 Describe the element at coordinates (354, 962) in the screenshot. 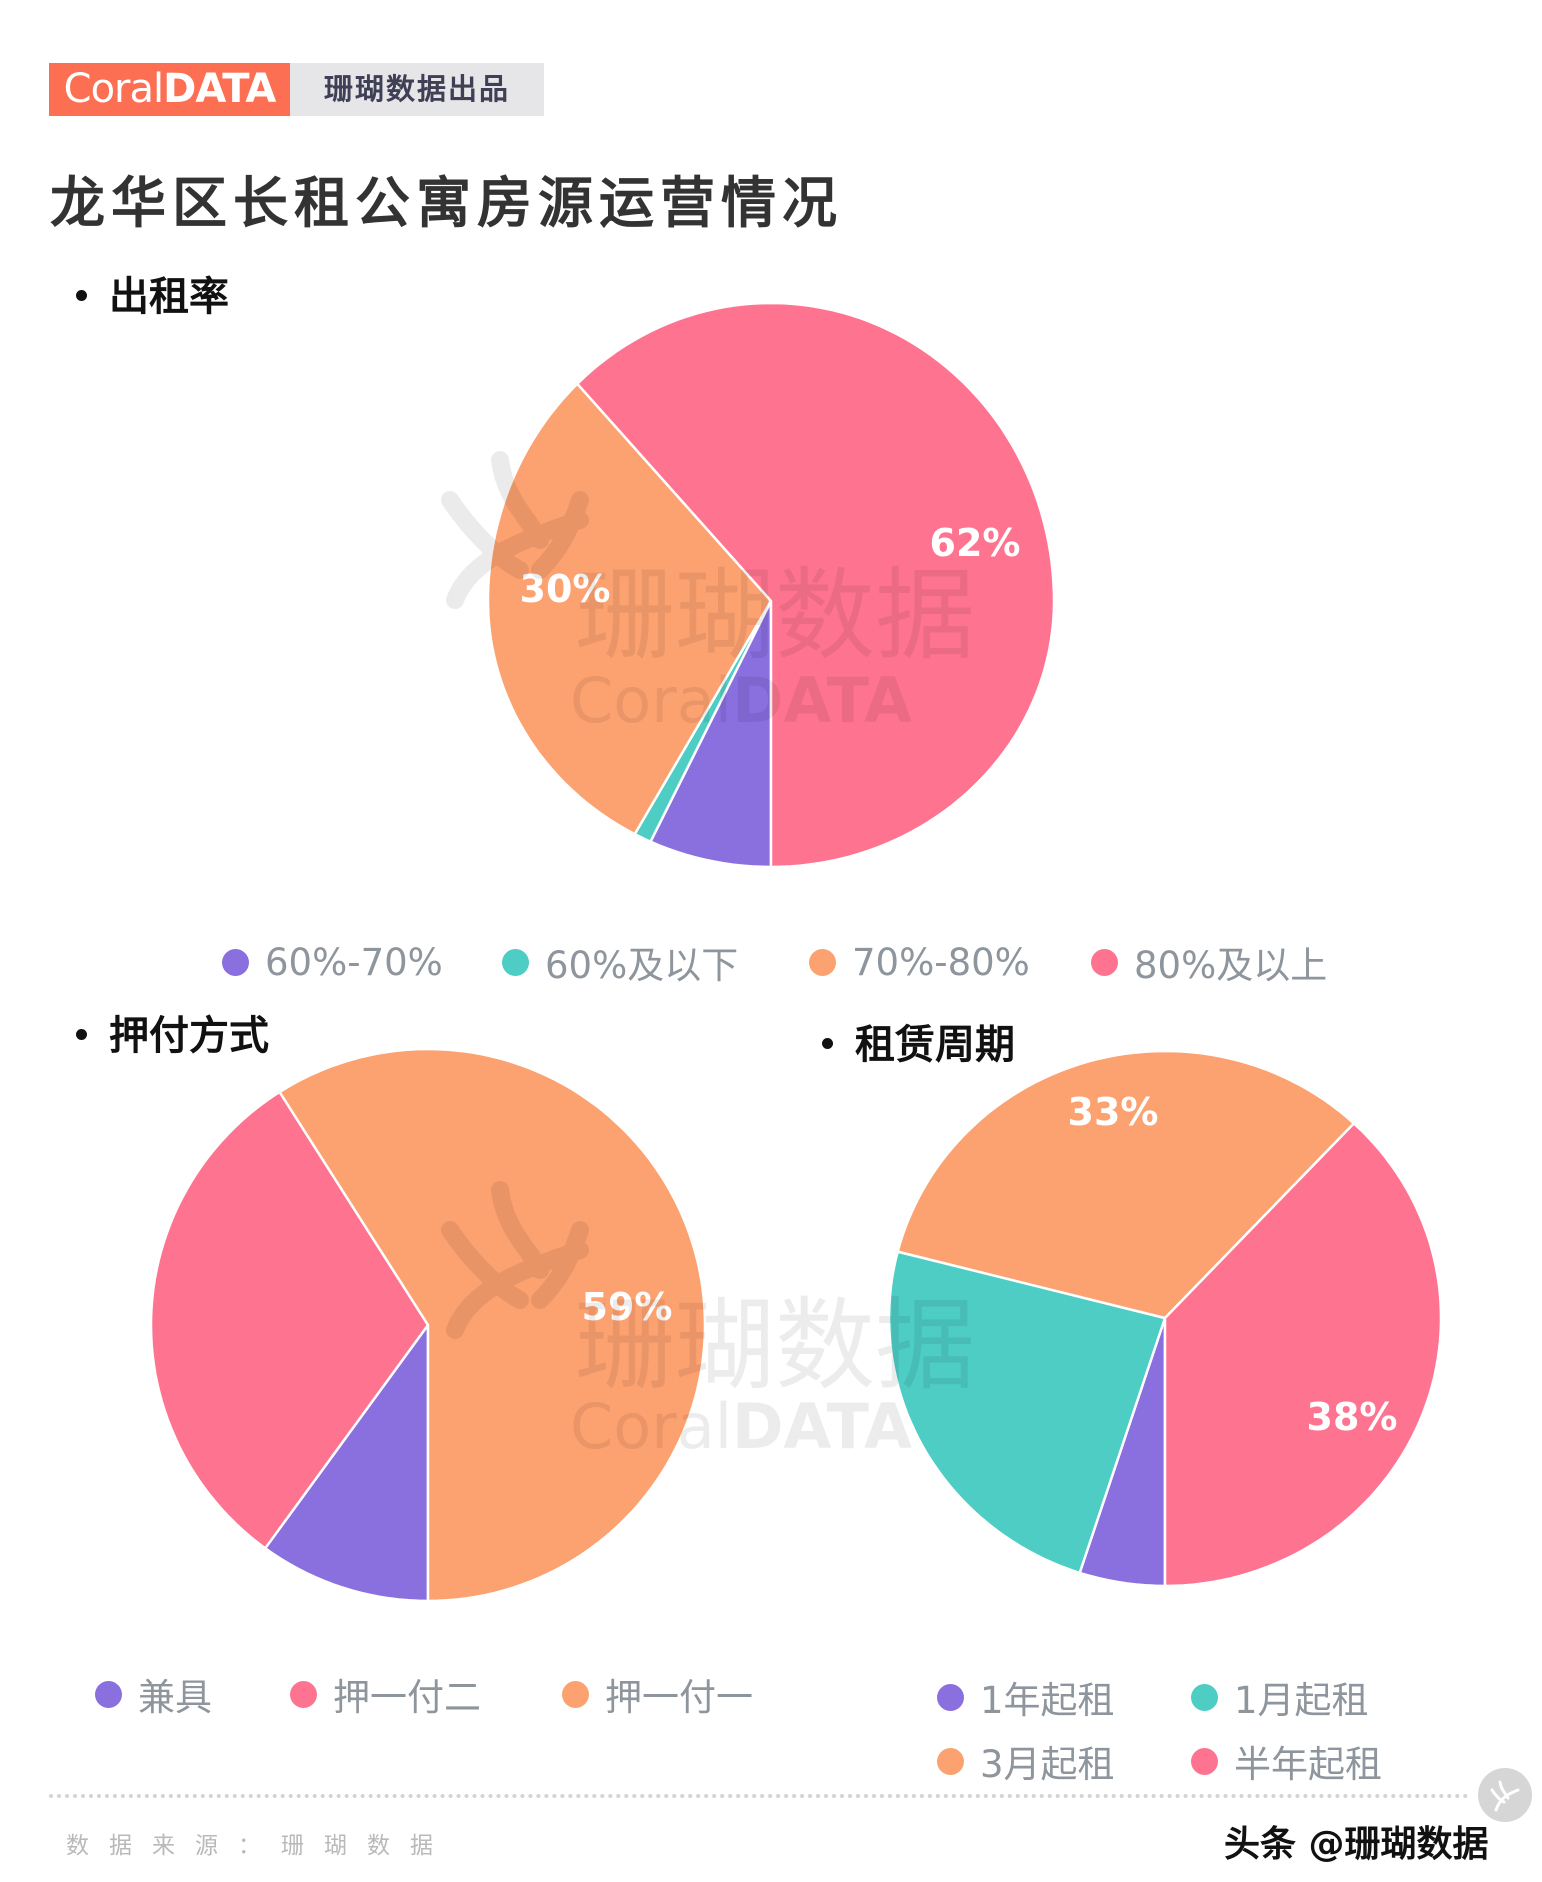

I see `legend-label: 60%-70%` at that location.